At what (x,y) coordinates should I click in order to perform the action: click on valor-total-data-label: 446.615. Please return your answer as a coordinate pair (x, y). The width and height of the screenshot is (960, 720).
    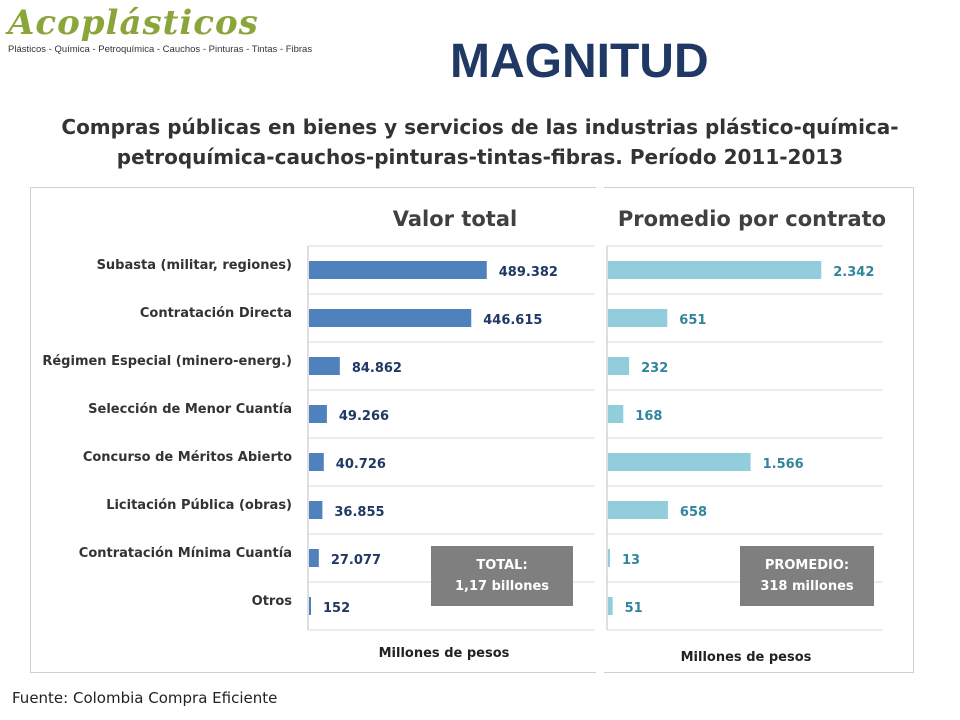
    Looking at the image, I should click on (512, 320).